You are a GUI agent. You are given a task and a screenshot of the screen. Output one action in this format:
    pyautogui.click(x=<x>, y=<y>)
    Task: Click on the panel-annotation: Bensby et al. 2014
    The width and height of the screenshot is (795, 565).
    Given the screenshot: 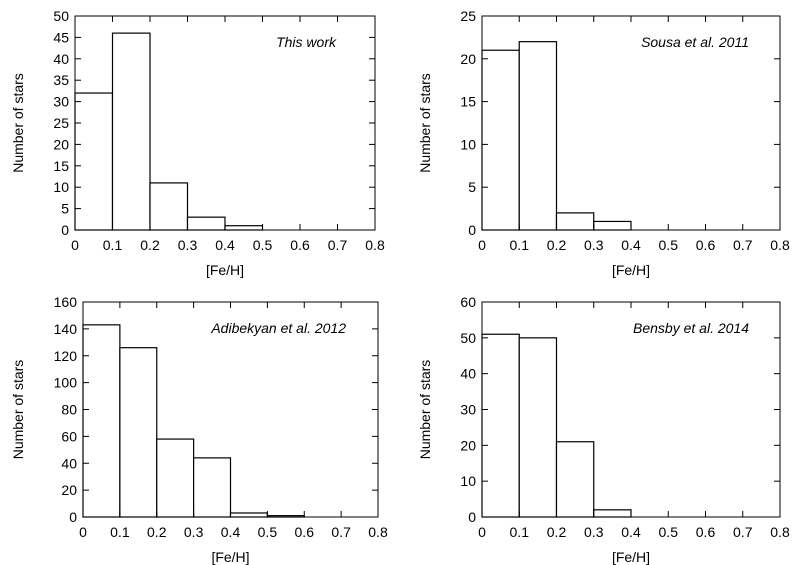 What is the action you would take?
    pyautogui.click(x=691, y=328)
    